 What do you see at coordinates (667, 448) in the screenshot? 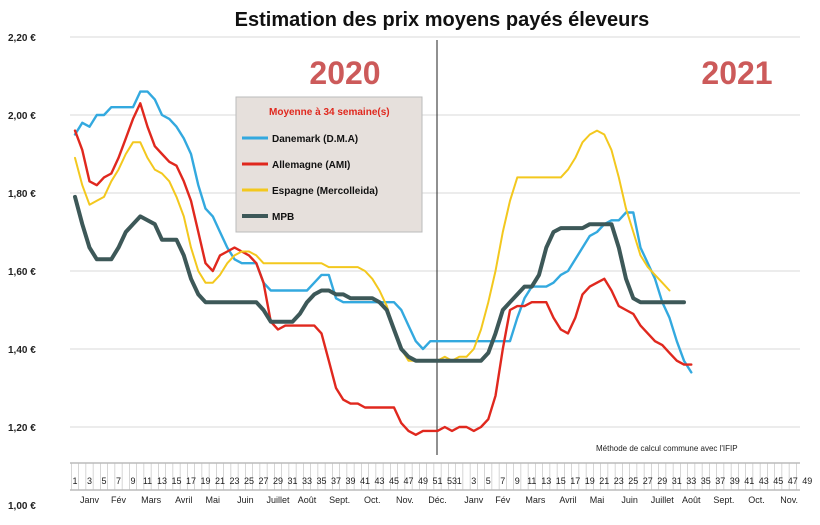
I see `method-note: Méthode de calcul commune avec l'IFIP` at bounding box center [667, 448].